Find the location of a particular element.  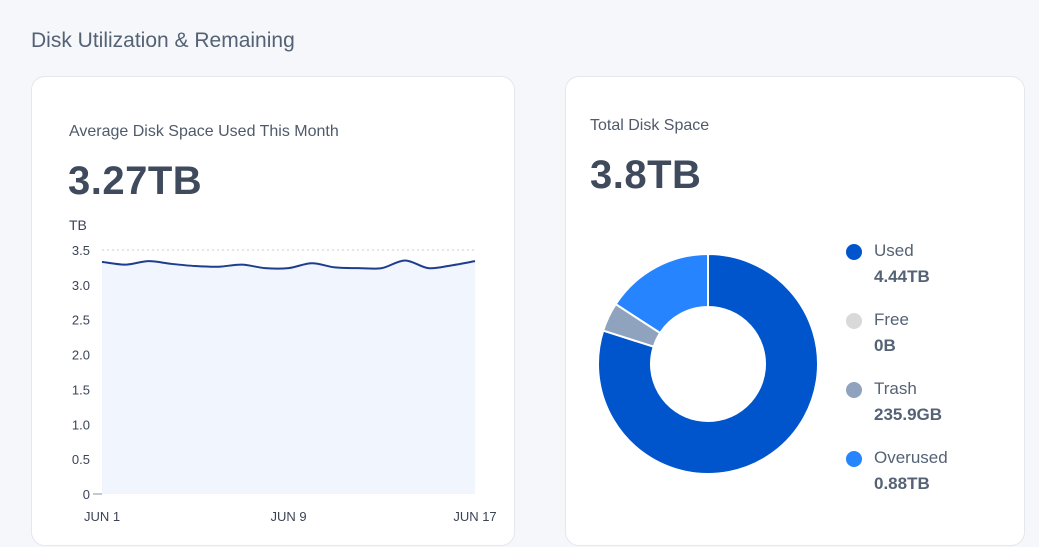

total-disk-label: Total Disk Space is located at coordinates (650, 125).